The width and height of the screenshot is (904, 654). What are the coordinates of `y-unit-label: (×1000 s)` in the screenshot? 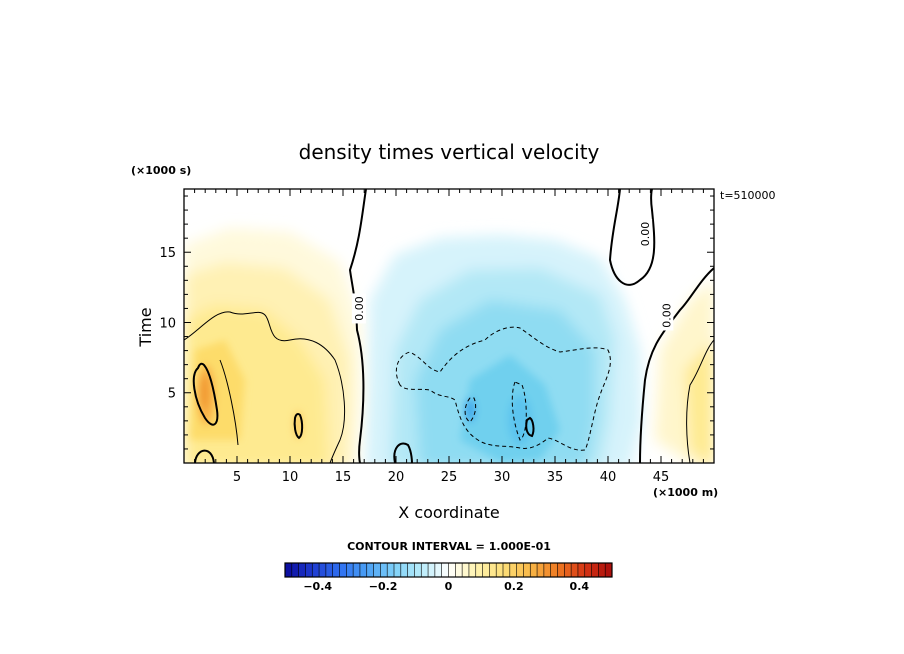 It's located at (161, 170).